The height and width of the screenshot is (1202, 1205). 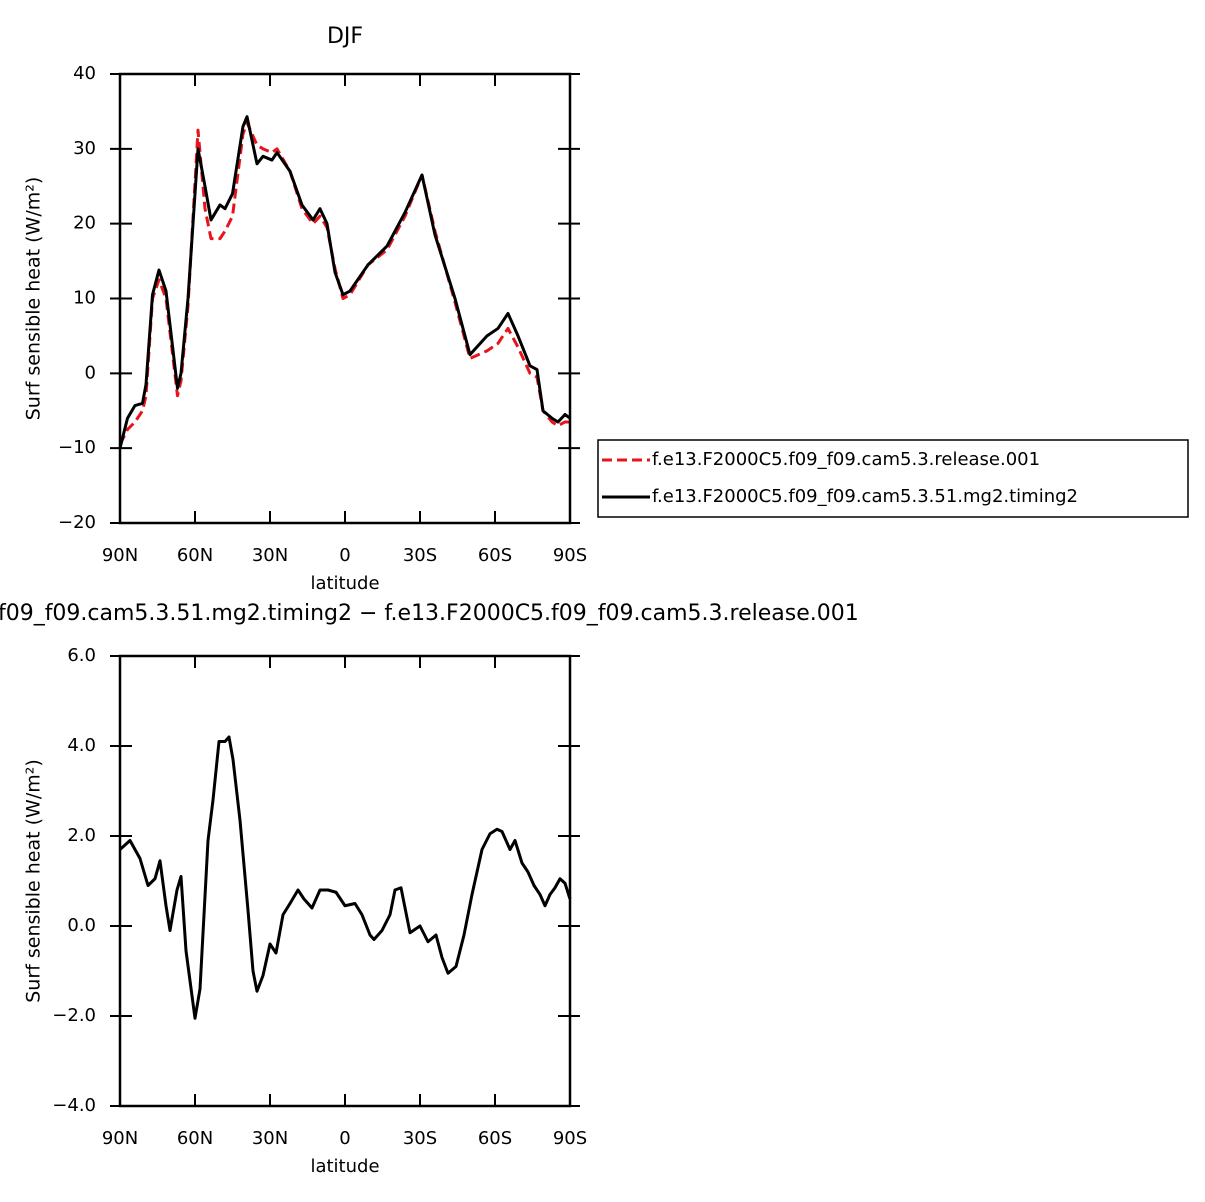 What do you see at coordinates (81, 745) in the screenshot?
I see `y-tick-label: 4.0` at bounding box center [81, 745].